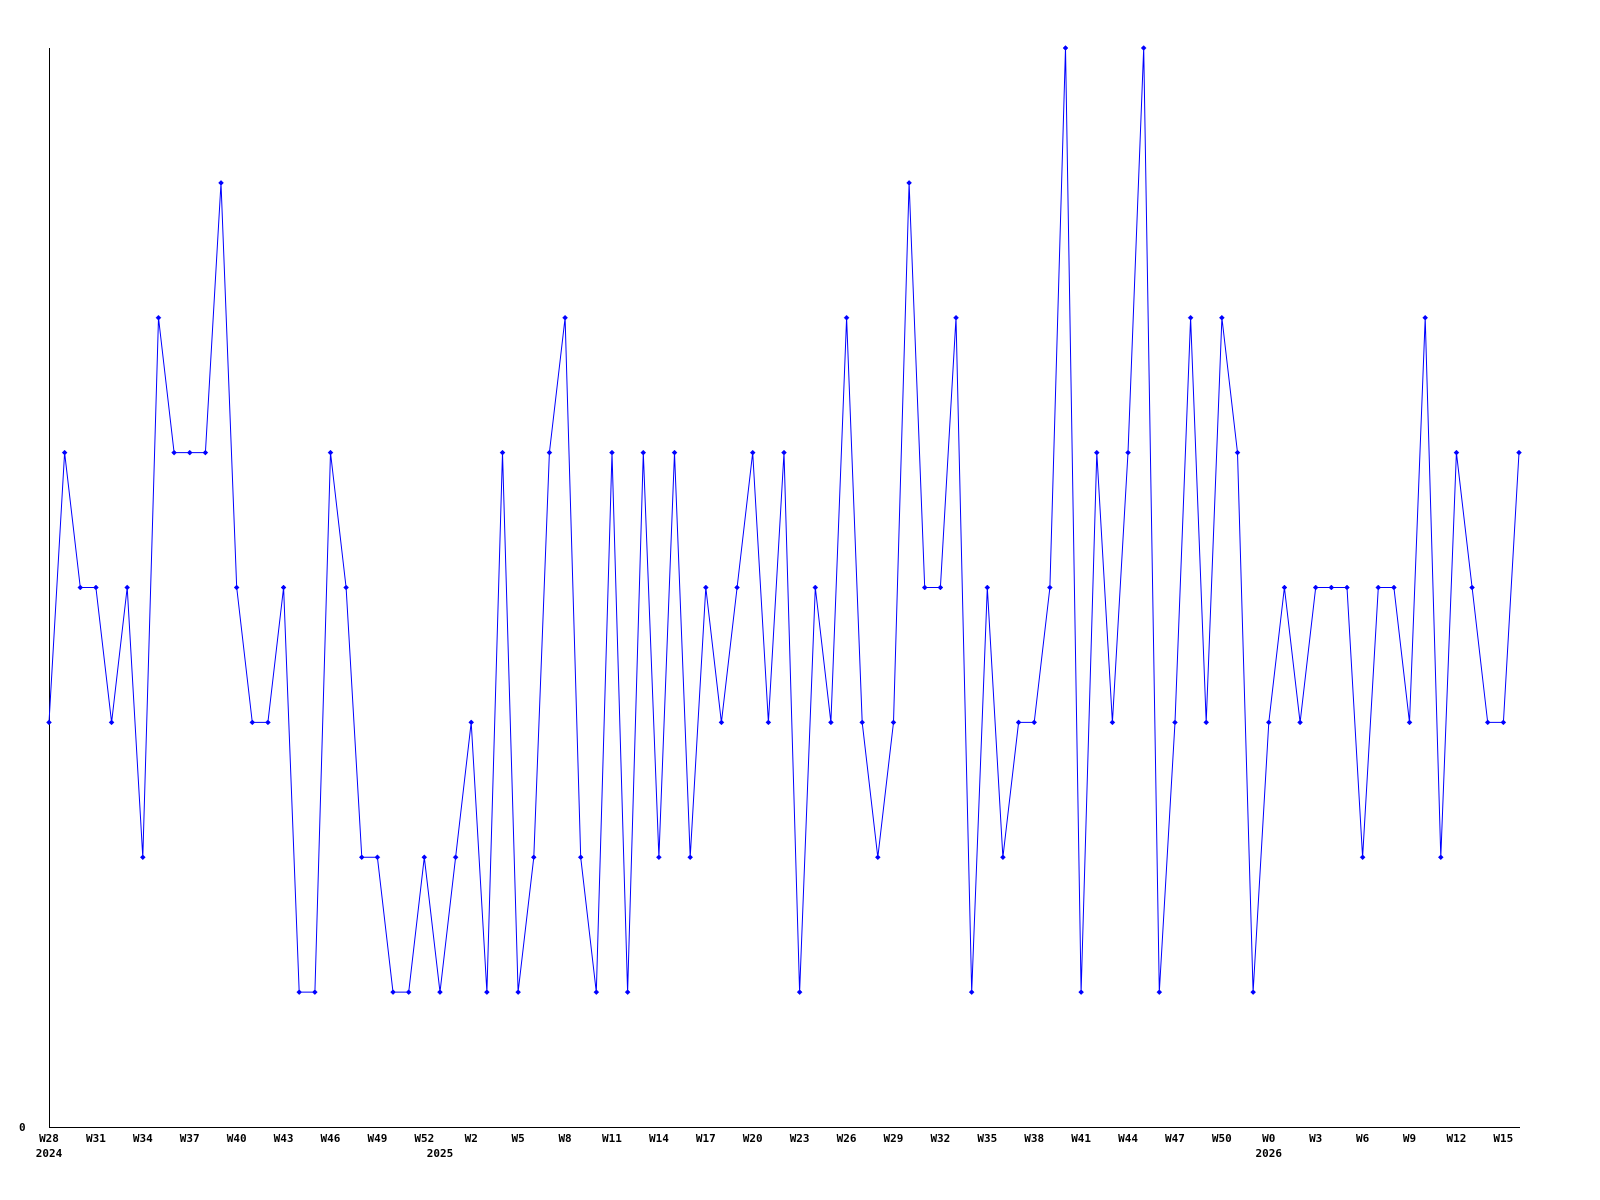 The width and height of the screenshot is (1600, 1200). Describe the element at coordinates (1363, 1138) in the screenshot. I see `x-tick-label: W6` at that location.